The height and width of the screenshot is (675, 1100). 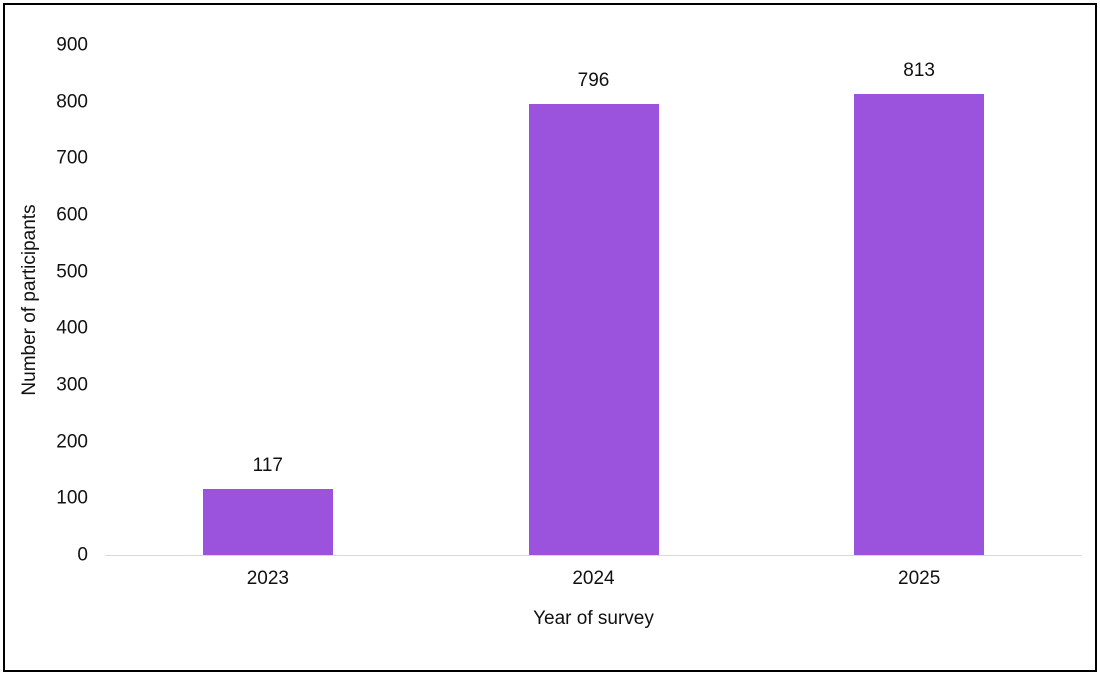 I want to click on x-tick-label-2025: 2025, so click(x=919, y=578).